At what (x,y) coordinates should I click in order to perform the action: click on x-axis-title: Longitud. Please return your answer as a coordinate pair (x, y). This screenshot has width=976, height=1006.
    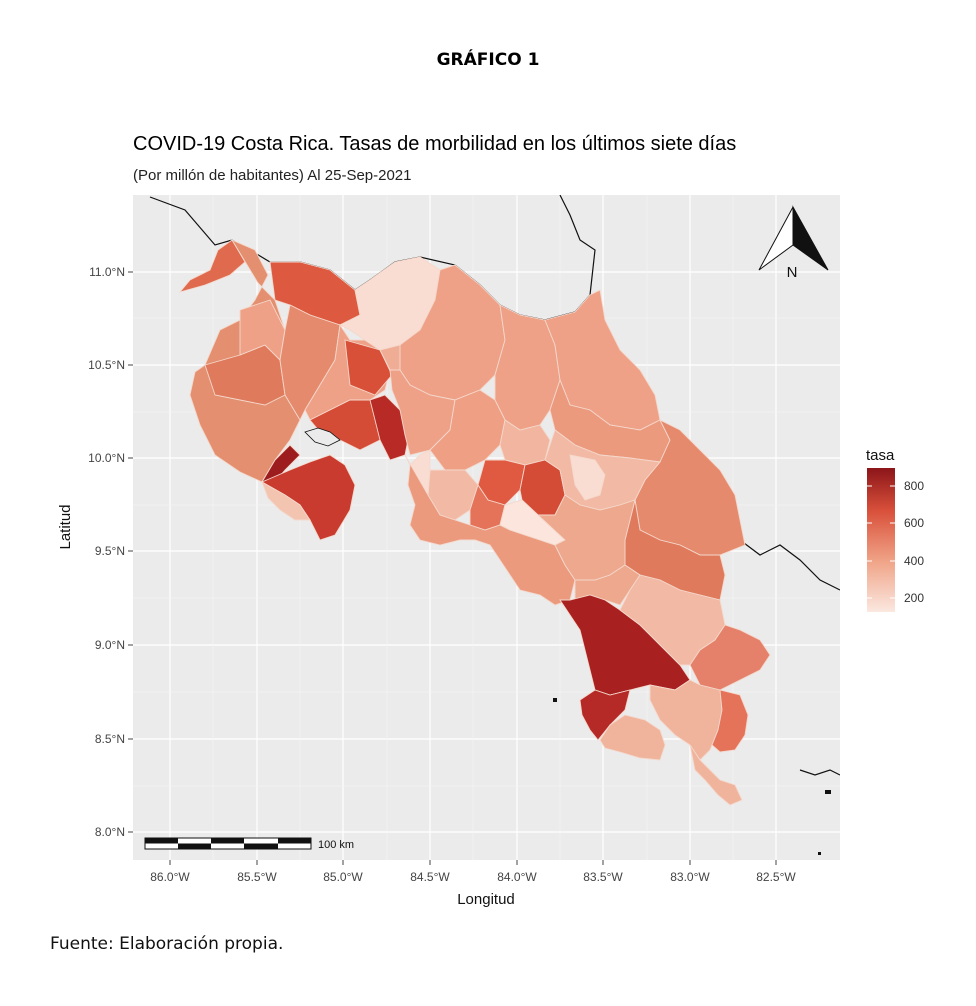
    Looking at the image, I should click on (486, 899).